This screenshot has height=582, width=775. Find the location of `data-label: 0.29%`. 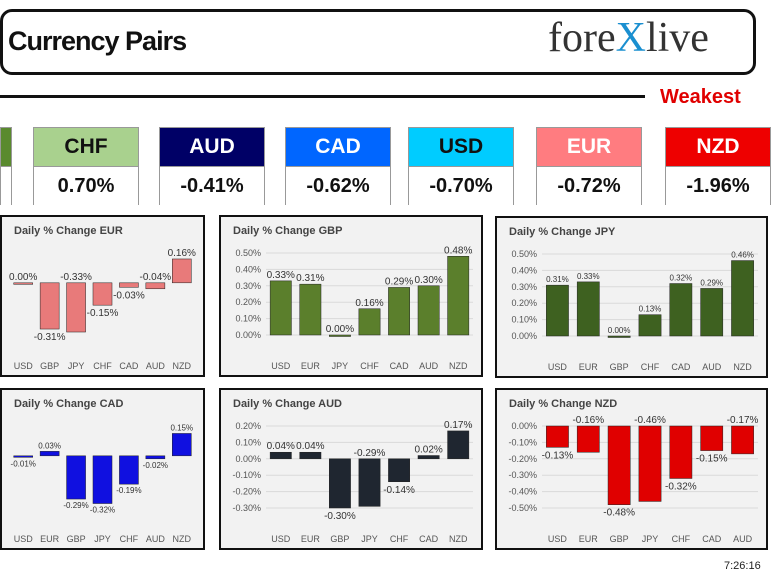

data-label: 0.29% is located at coordinates (399, 281).